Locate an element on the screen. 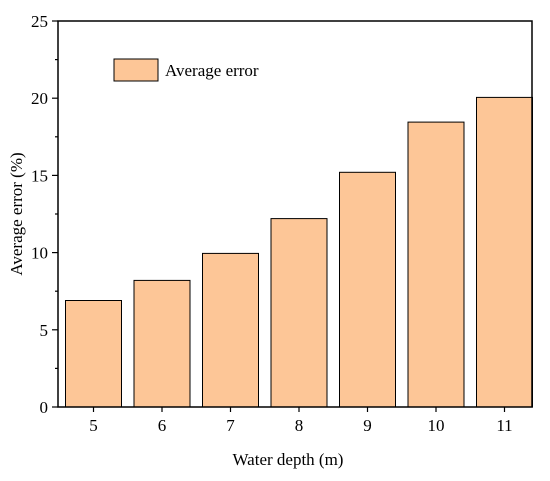 The image size is (550, 481). legend-swatch is located at coordinates (136, 70).